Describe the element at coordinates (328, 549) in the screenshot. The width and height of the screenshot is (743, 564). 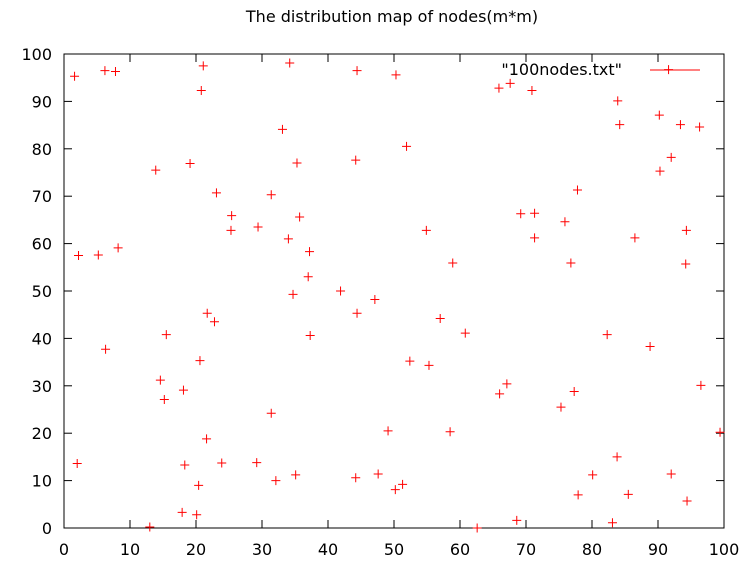
I see `x-tick-label: 40` at that location.